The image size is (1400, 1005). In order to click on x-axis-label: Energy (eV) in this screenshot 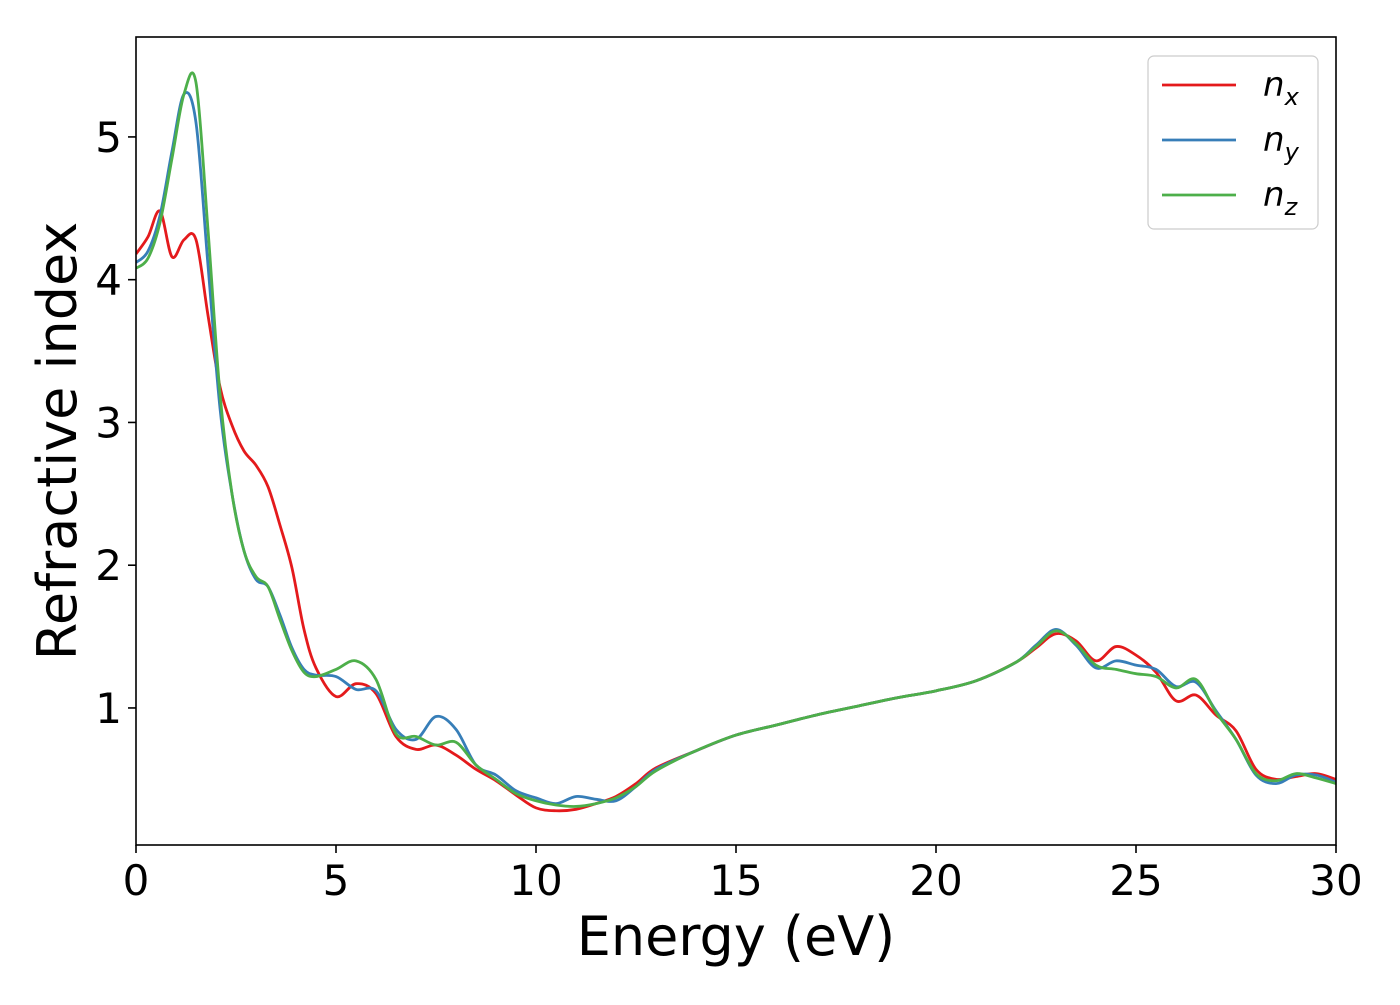, I will do `click(736, 936)`.